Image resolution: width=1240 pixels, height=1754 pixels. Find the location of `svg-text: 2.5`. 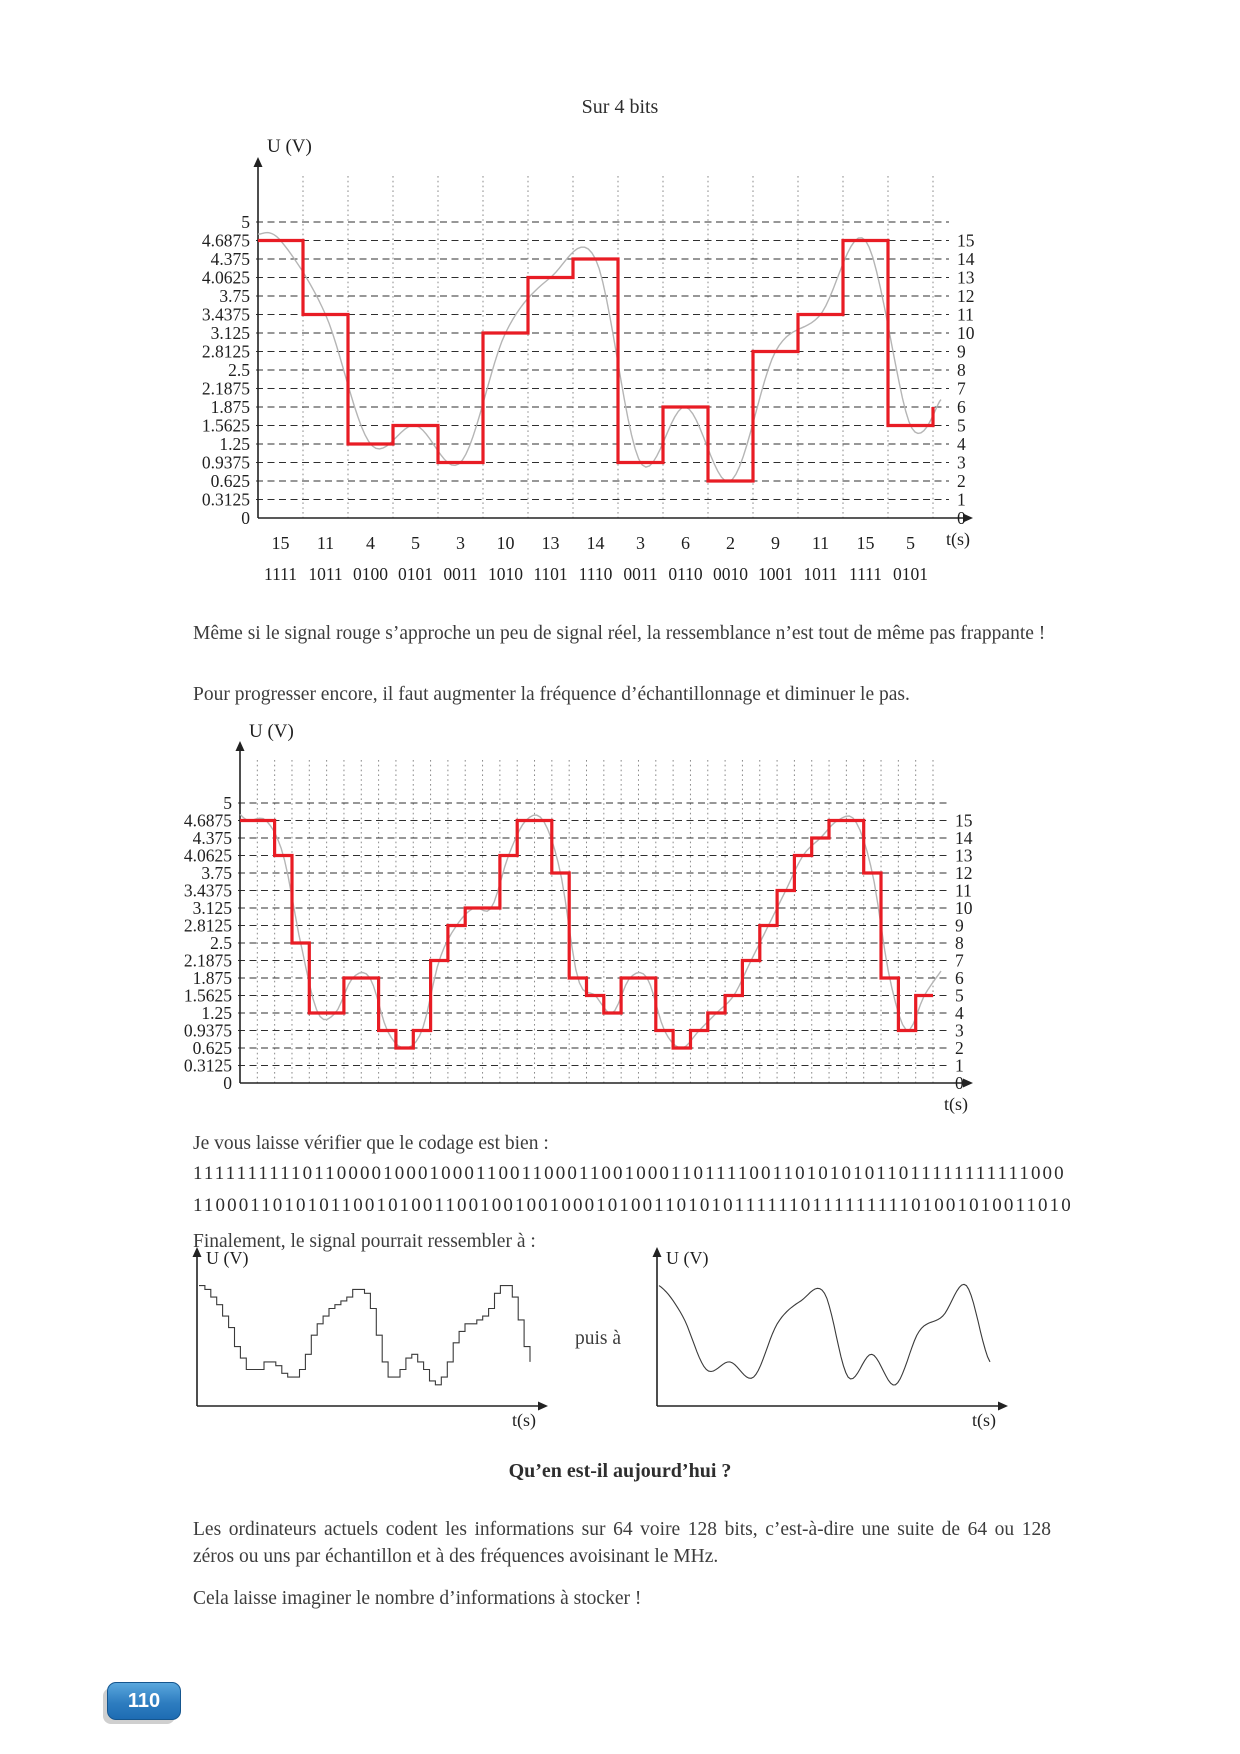

svg-text: 2.5 is located at coordinates (239, 370).